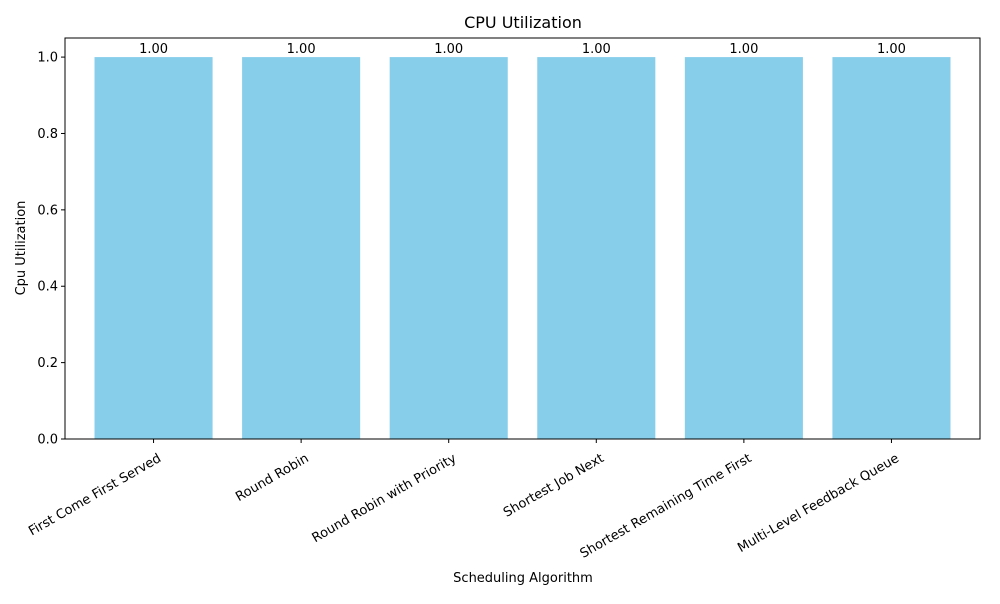 Image resolution: width=1000 pixels, height=604 pixels. What do you see at coordinates (596, 49) in the screenshot?
I see `data-label-4: 1.00` at bounding box center [596, 49].